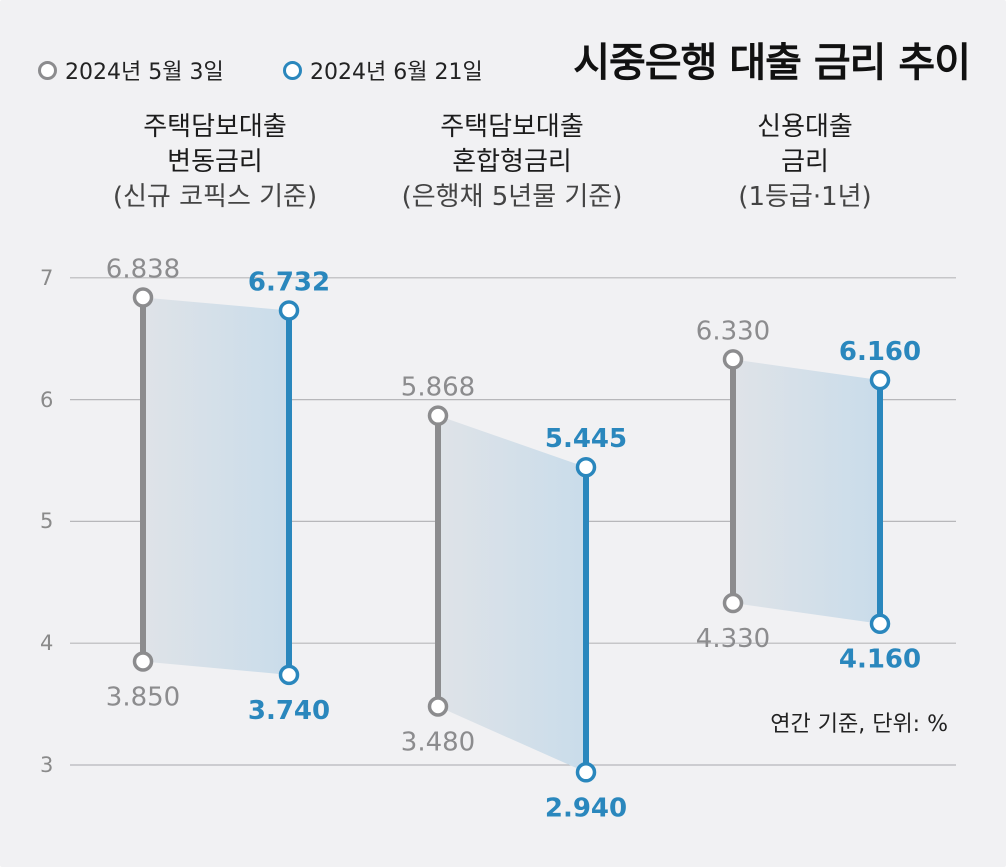  Describe the element at coordinates (586, 808) in the screenshot. I see `value-label-low-date2-2: 2.940` at that location.